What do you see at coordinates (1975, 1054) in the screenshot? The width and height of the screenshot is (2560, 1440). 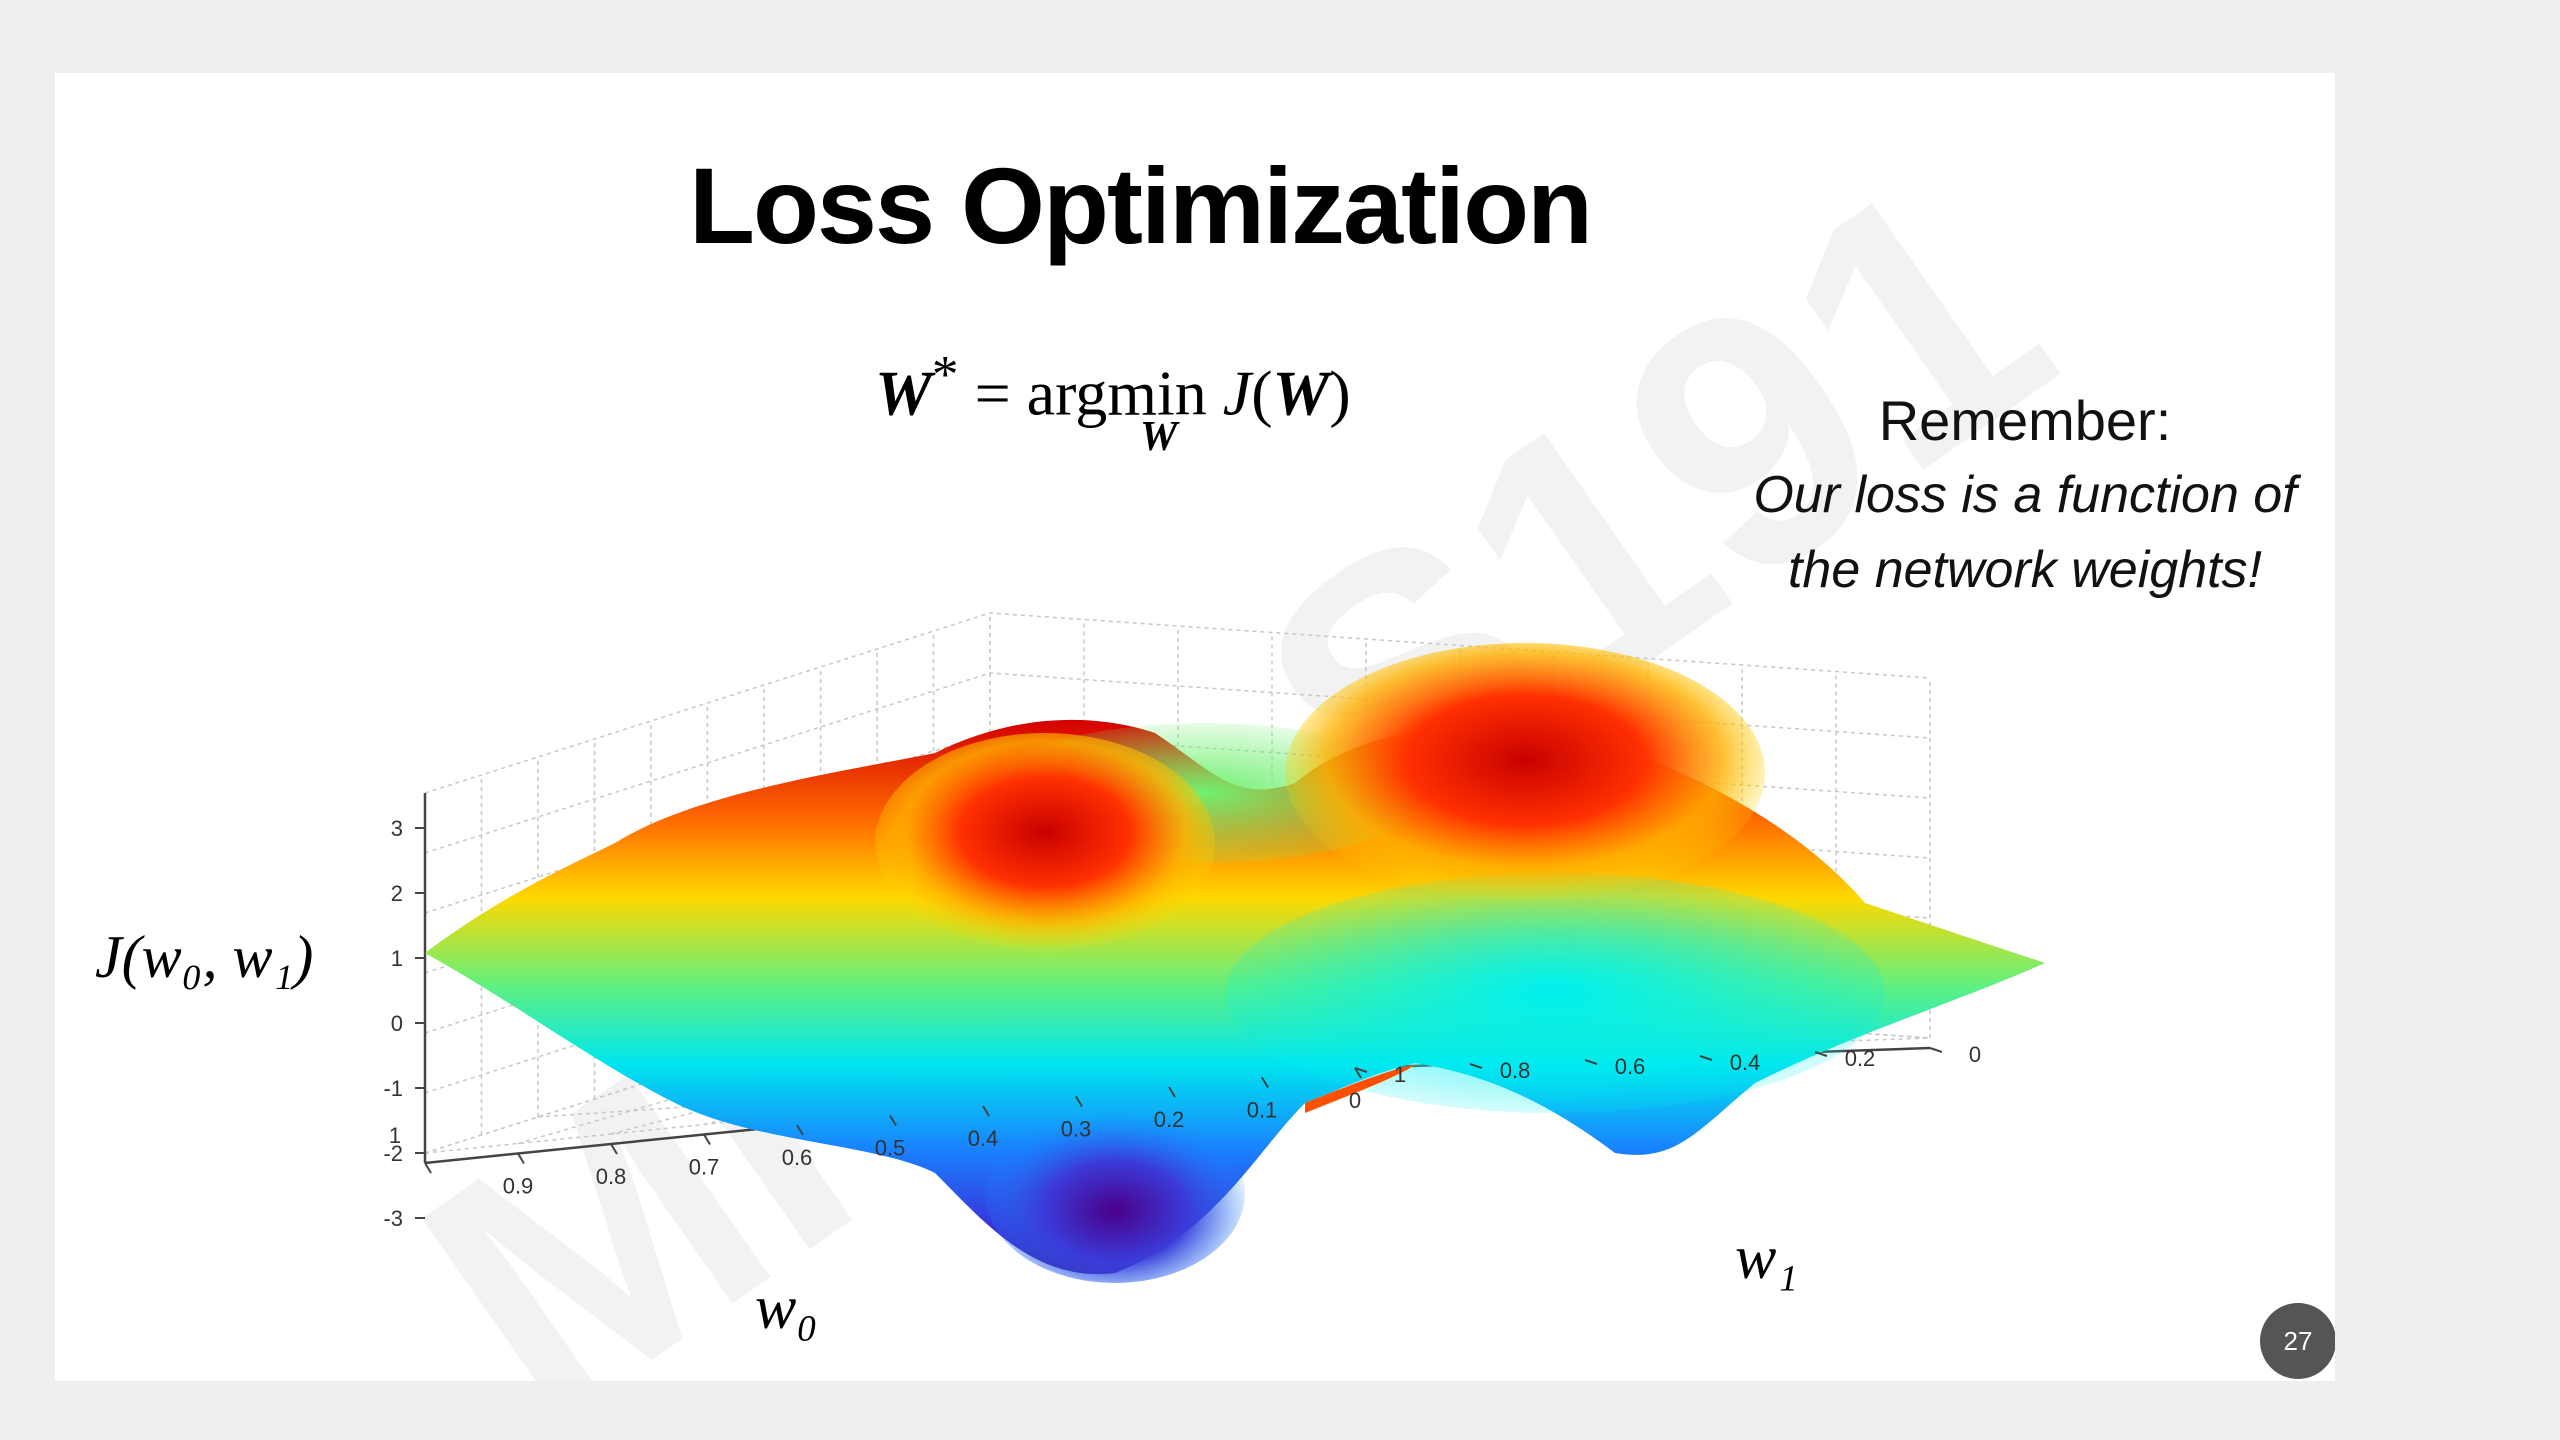 I see `w1-tick-label: 0` at bounding box center [1975, 1054].